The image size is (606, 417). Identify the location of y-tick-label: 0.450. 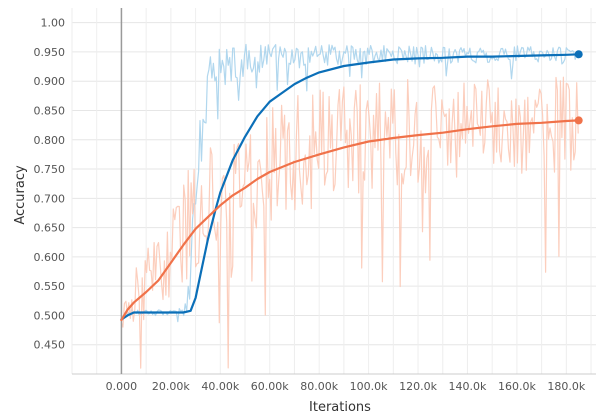
(50, 345).